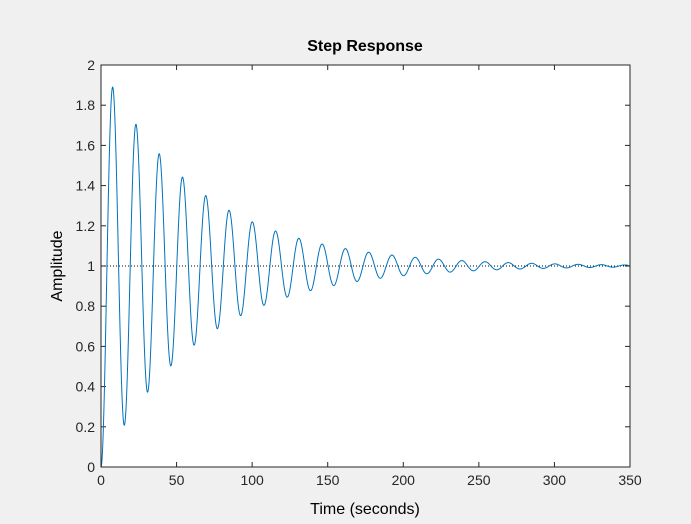 The image size is (691, 524). What do you see at coordinates (86, 346) in the screenshot?
I see `y-tick-label: 0.6` at bounding box center [86, 346].